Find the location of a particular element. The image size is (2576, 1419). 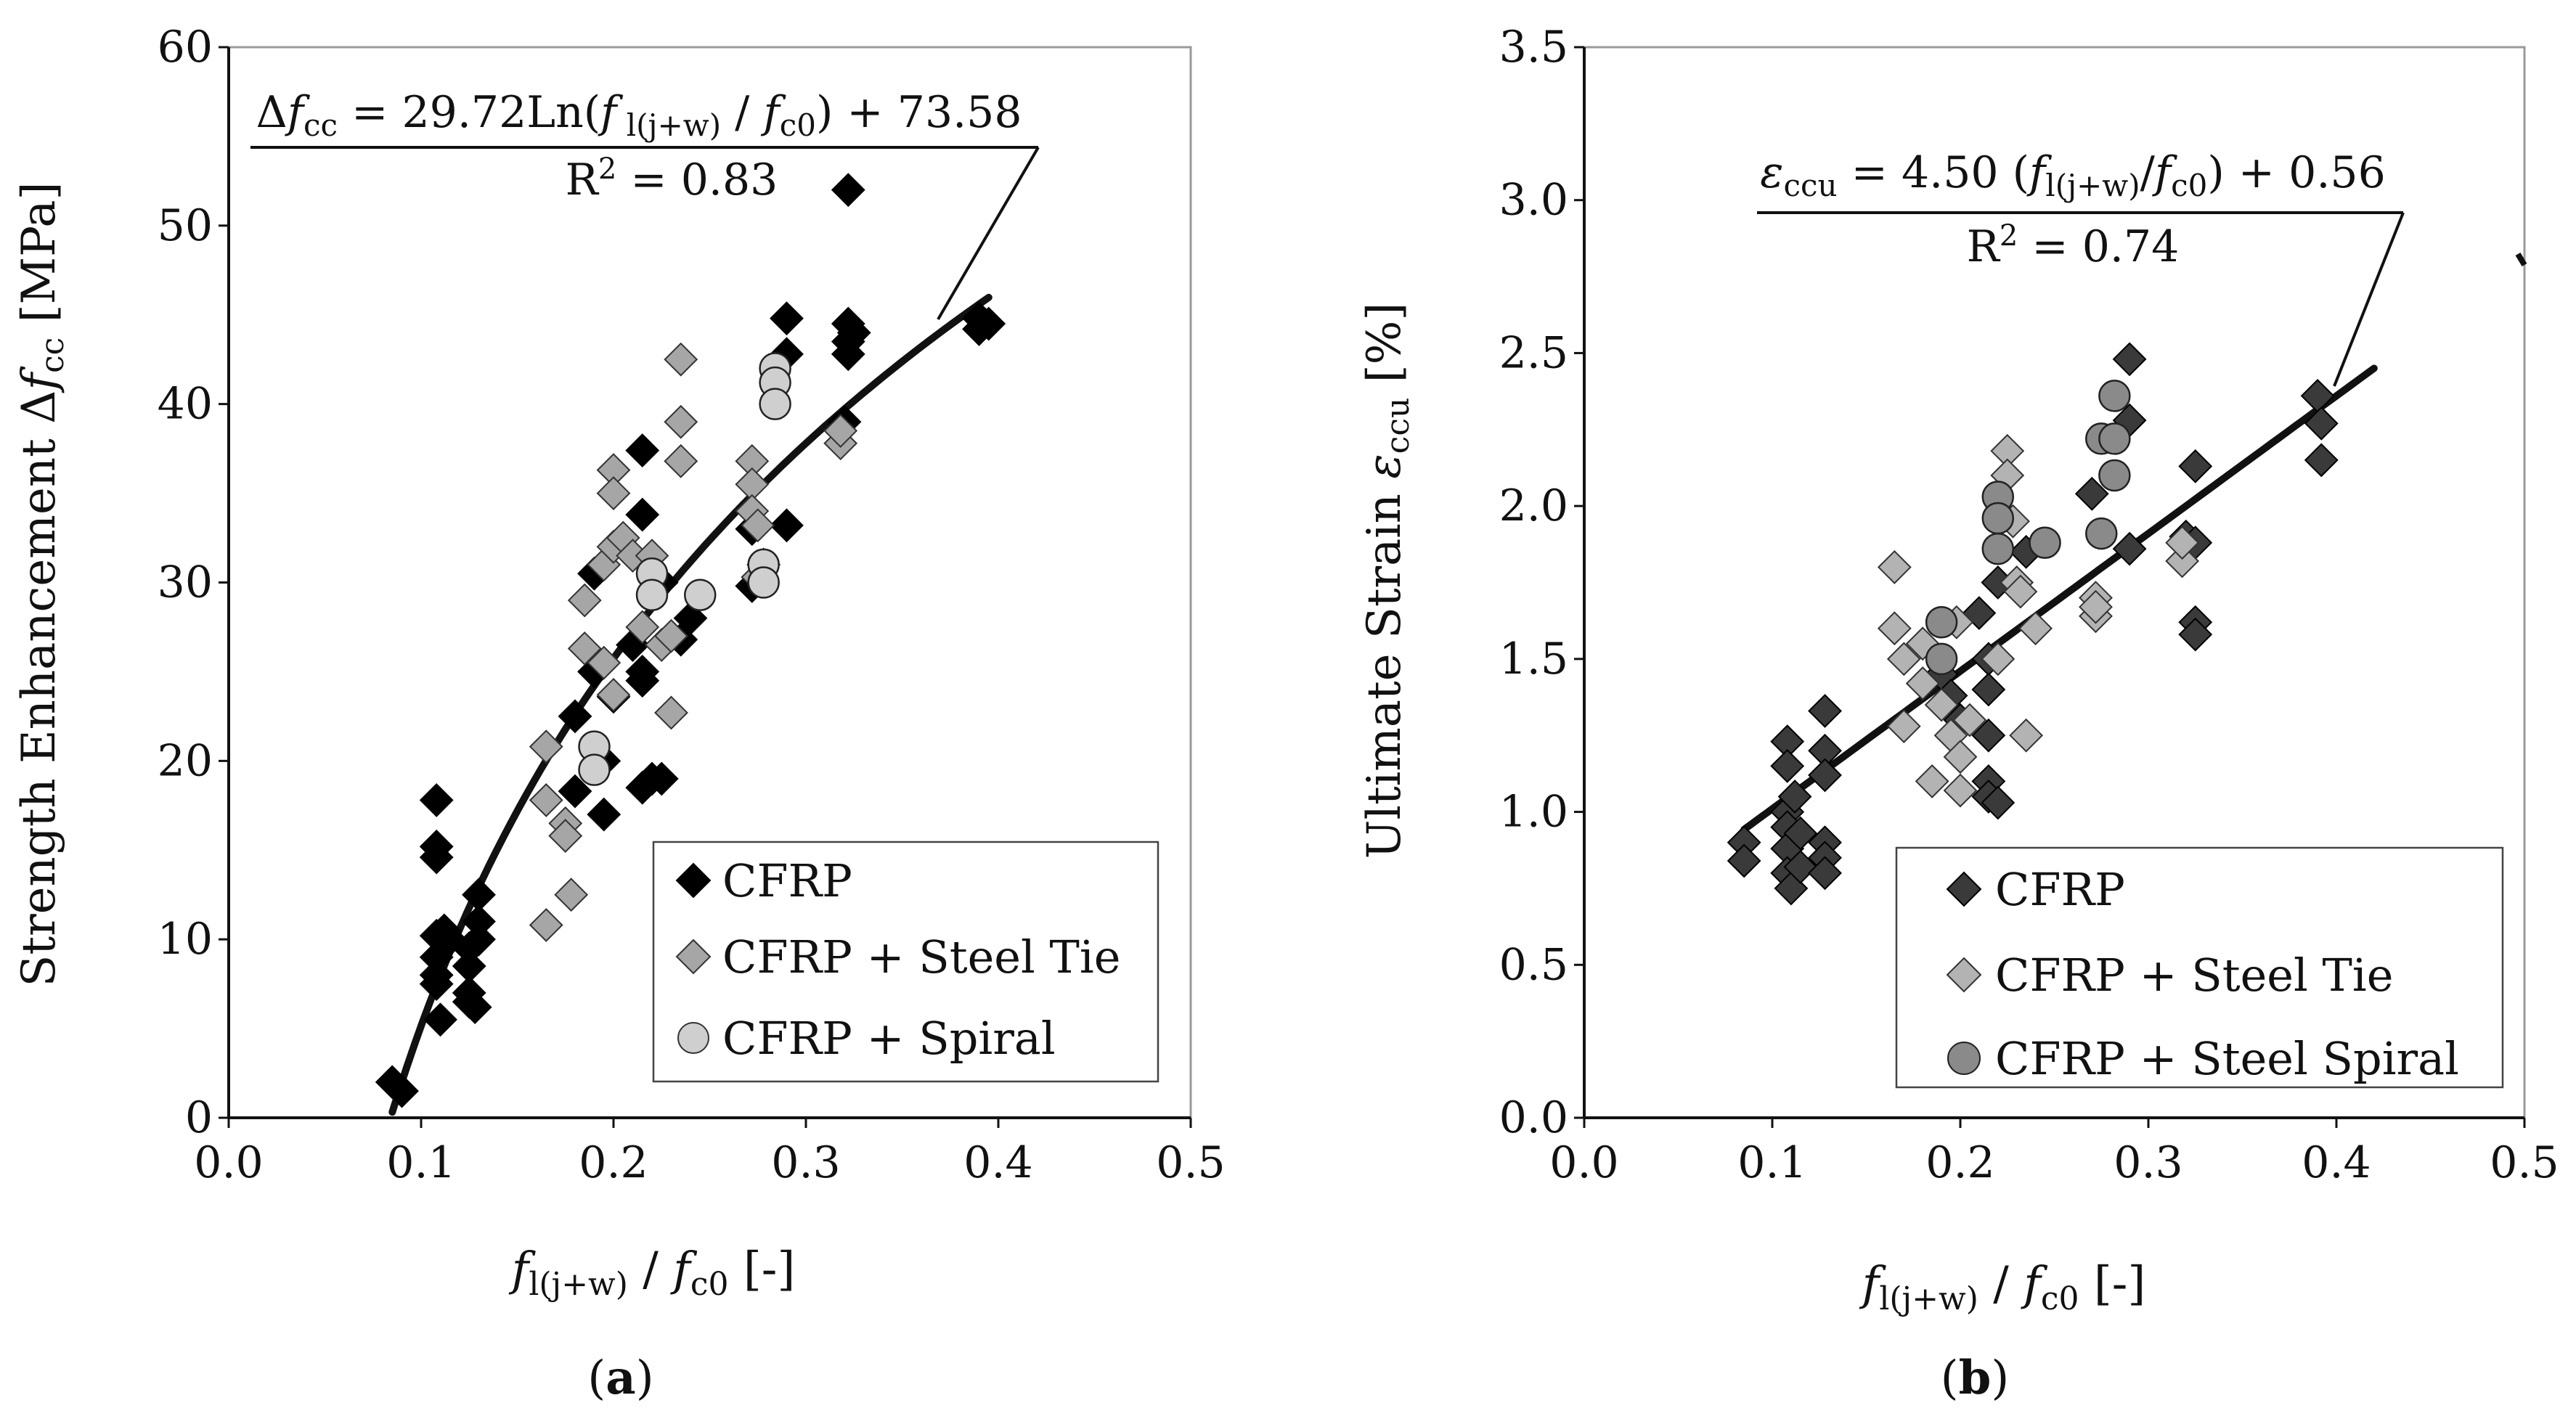

legend-b-cfrp-marker is located at coordinates (1964, 889).